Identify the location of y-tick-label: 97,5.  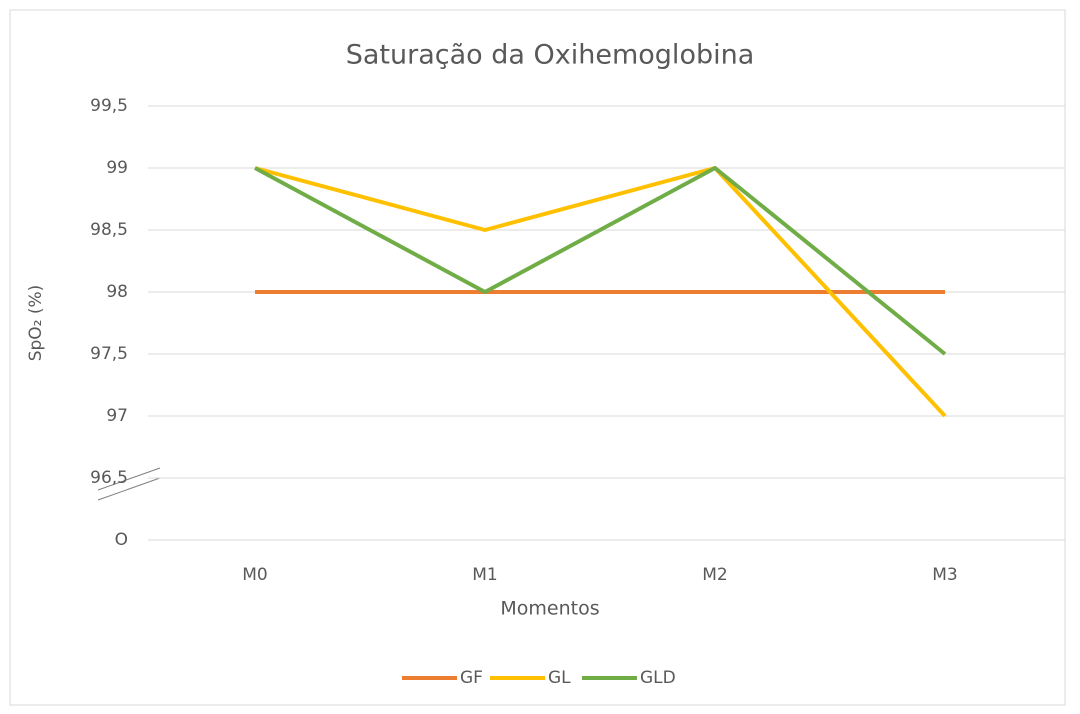
(109, 354).